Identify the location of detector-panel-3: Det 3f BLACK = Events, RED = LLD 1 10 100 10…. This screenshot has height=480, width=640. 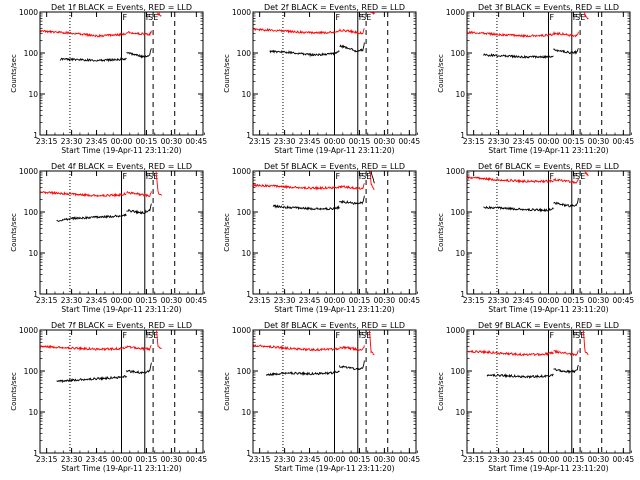
(535, 79).